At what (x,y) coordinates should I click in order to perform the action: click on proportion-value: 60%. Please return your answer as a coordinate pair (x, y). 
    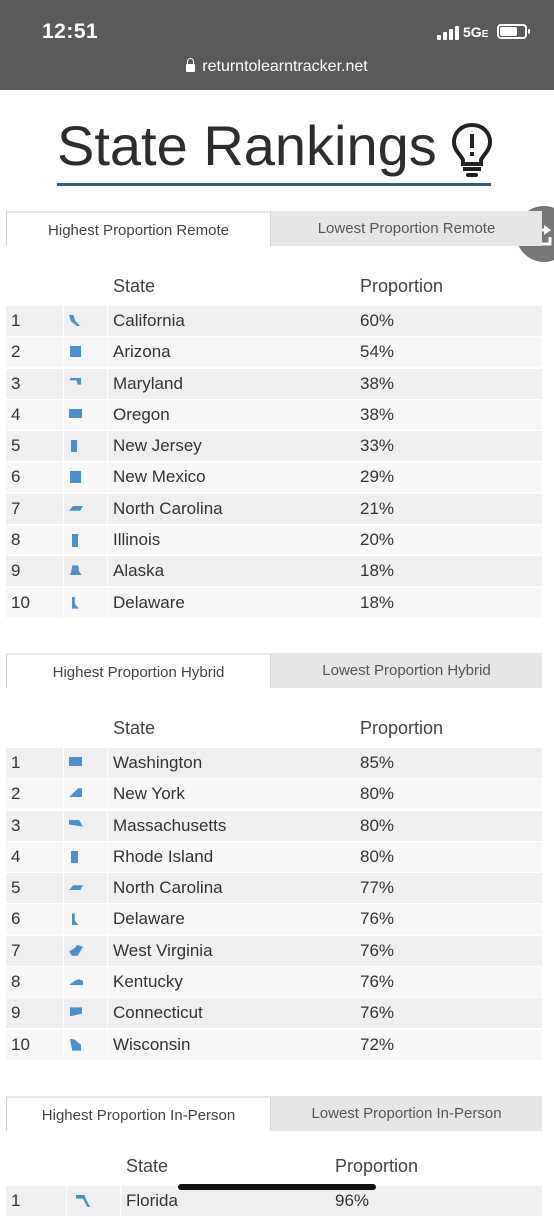
    Looking at the image, I should click on (377, 320).